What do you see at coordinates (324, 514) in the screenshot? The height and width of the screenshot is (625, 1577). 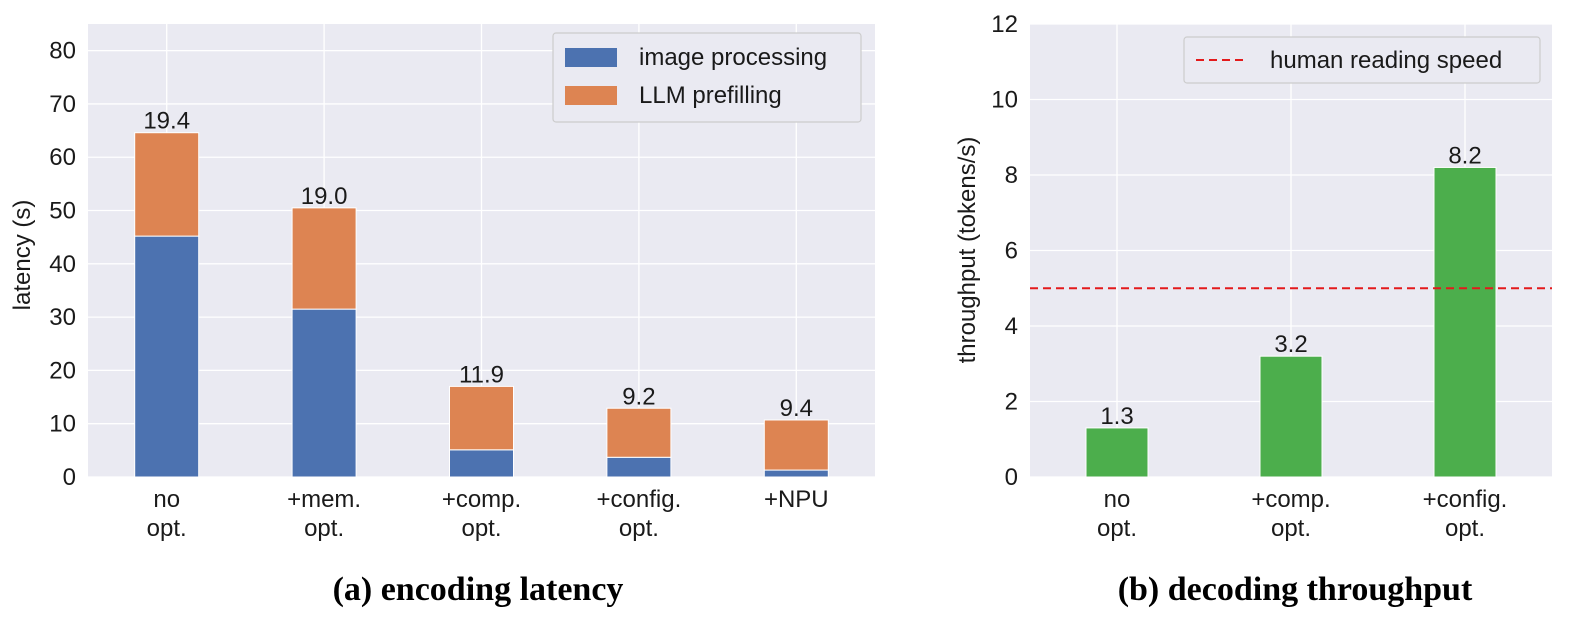 I see `x-tick-label: +mem. opt.` at bounding box center [324, 514].